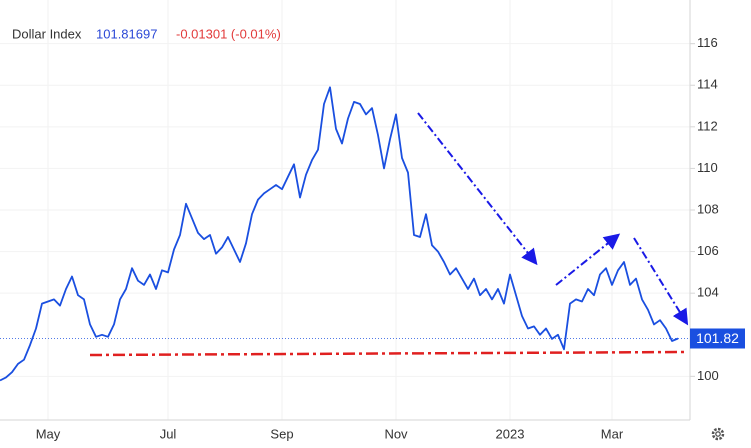  Describe the element at coordinates (708, 208) in the screenshot. I see `y-tick-label: 108` at that location.